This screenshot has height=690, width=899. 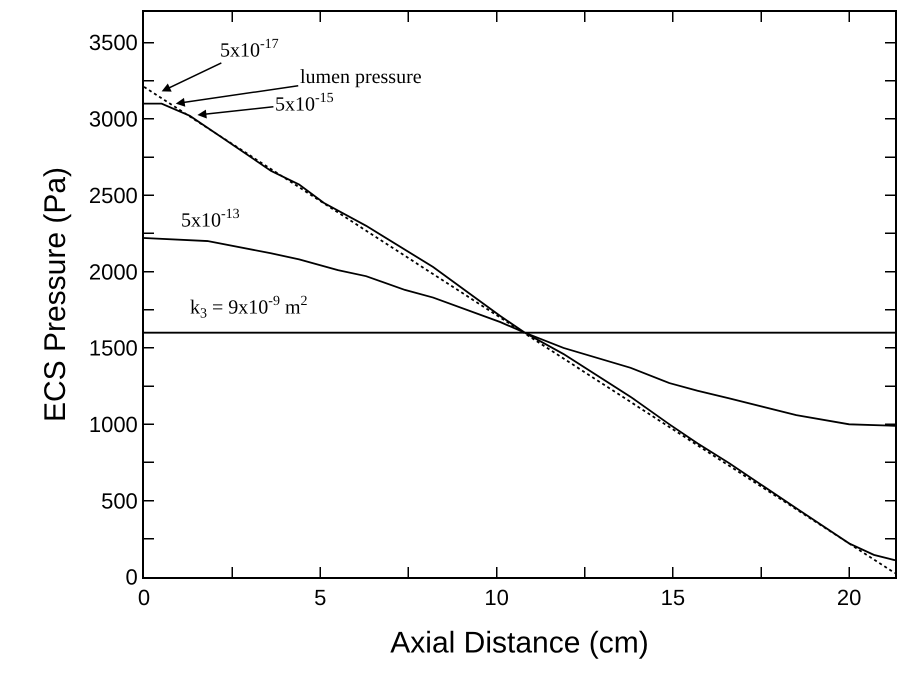 What do you see at coordinates (304, 103) in the screenshot?
I see `annotation: 5x10$^{-15}$` at bounding box center [304, 103].